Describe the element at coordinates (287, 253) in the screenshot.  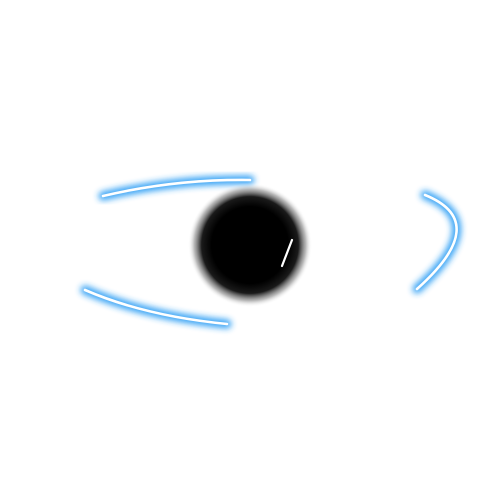
I see `pupil-highlight` at that location.